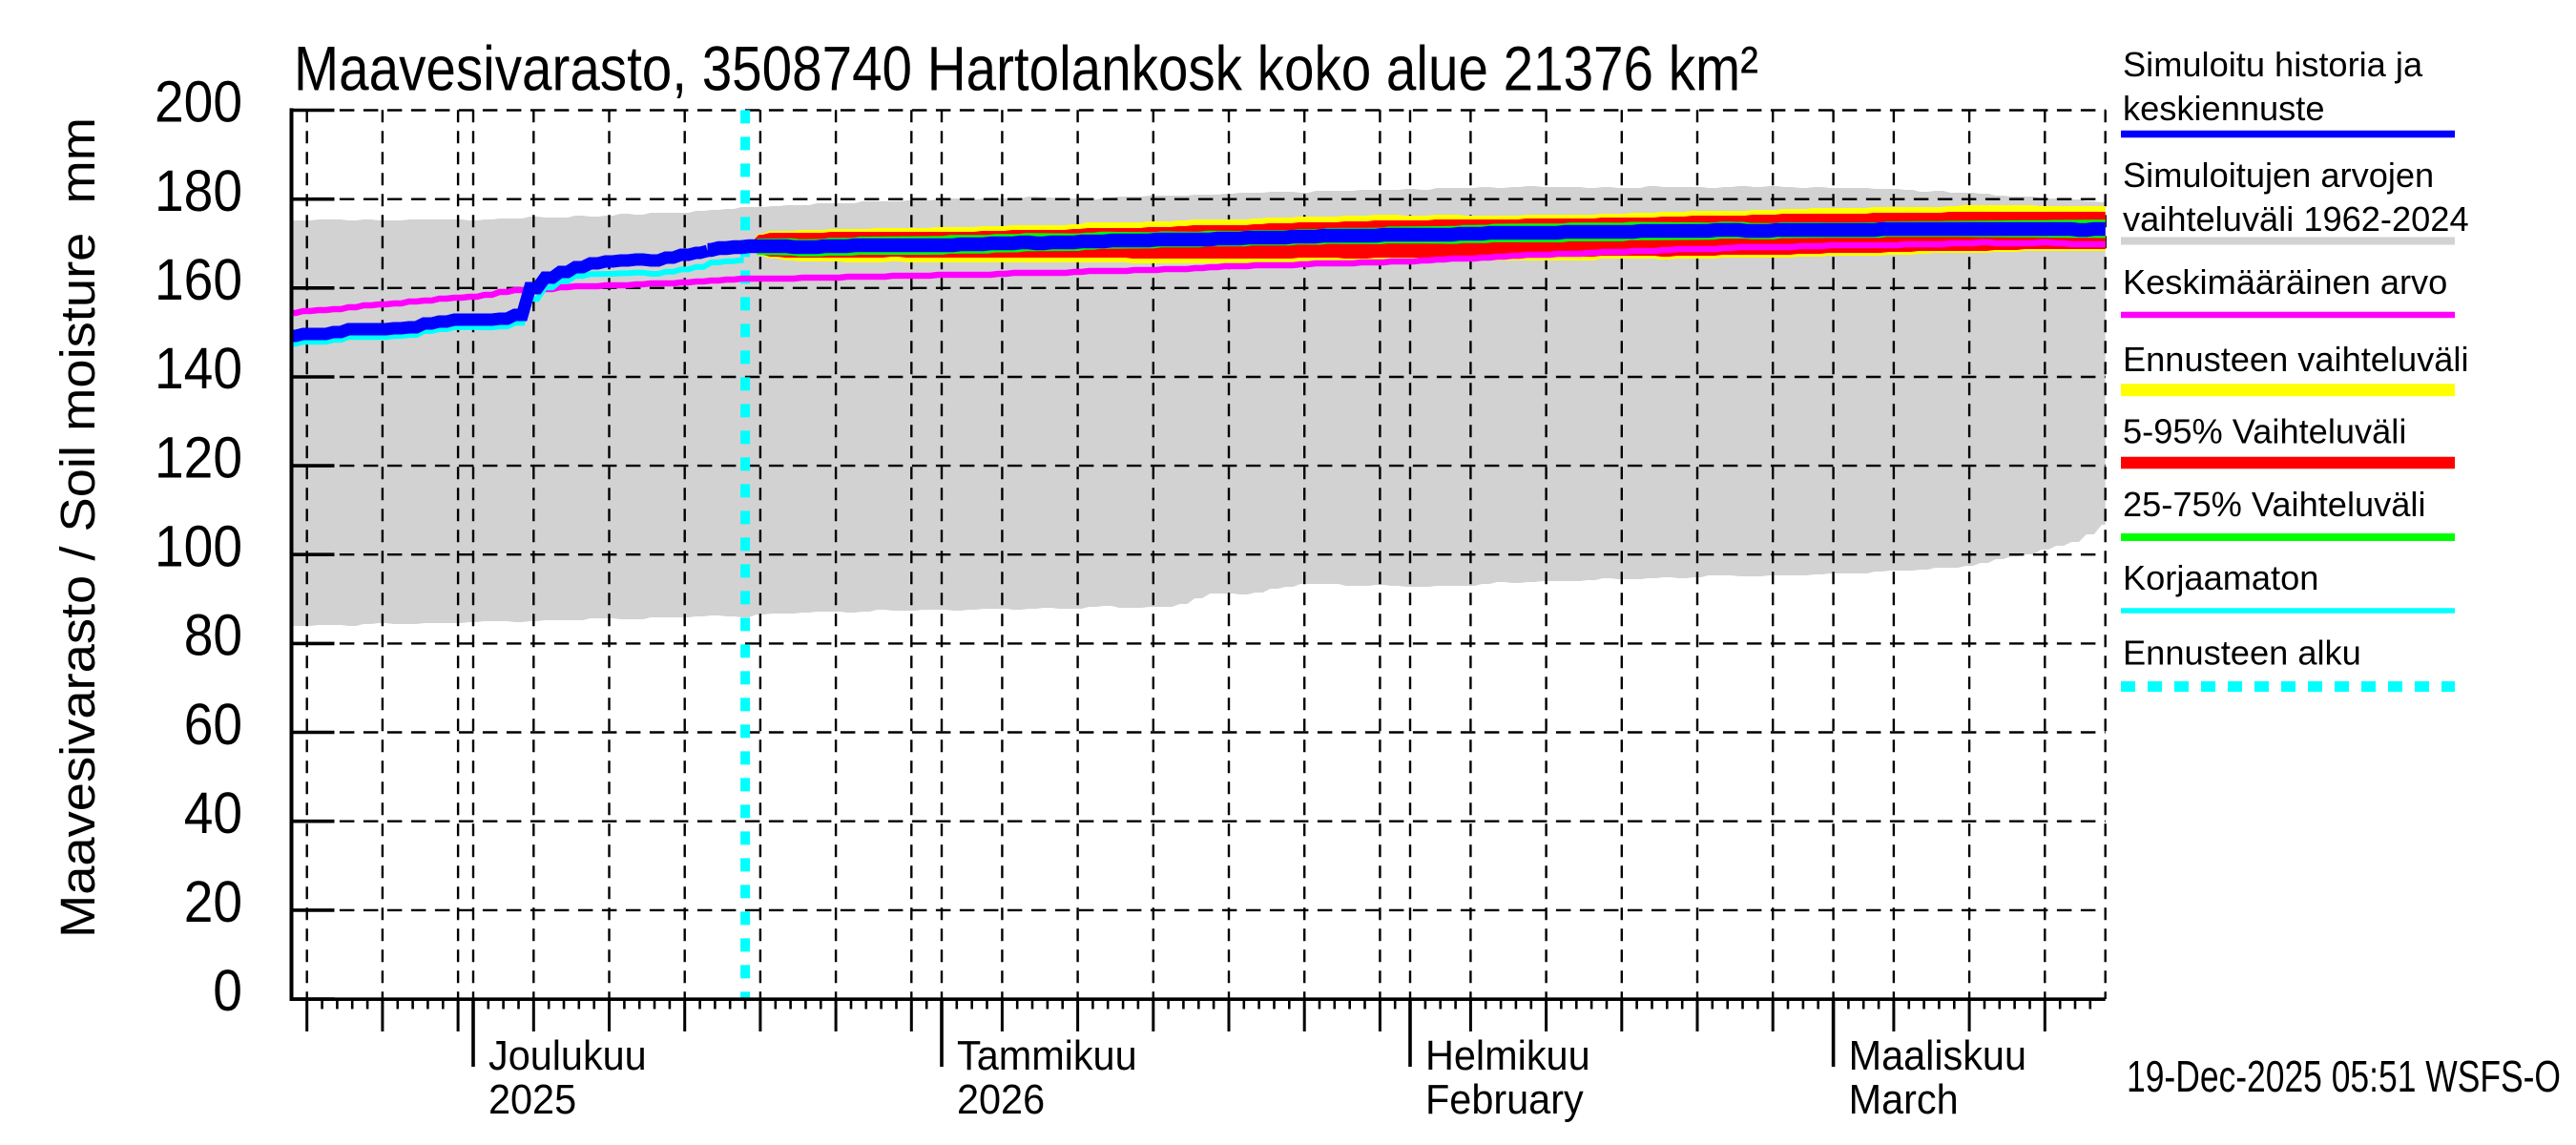  I want to click on svg-text: 100, so click(198, 546).